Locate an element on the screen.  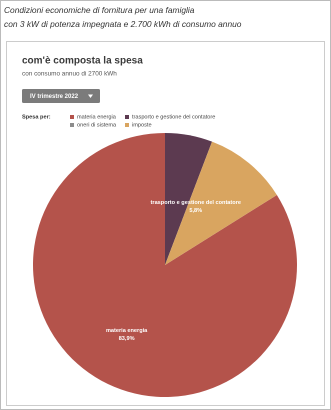
chart-subtitle: con consumo annuo di 2700 kWh is located at coordinates (69, 74).